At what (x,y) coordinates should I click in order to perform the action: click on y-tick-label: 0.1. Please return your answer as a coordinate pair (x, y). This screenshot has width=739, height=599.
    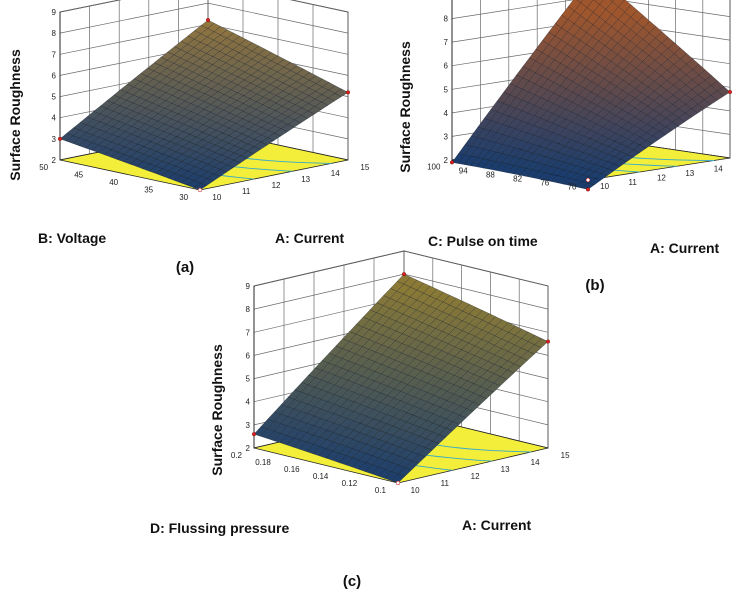
    Looking at the image, I should click on (381, 490).